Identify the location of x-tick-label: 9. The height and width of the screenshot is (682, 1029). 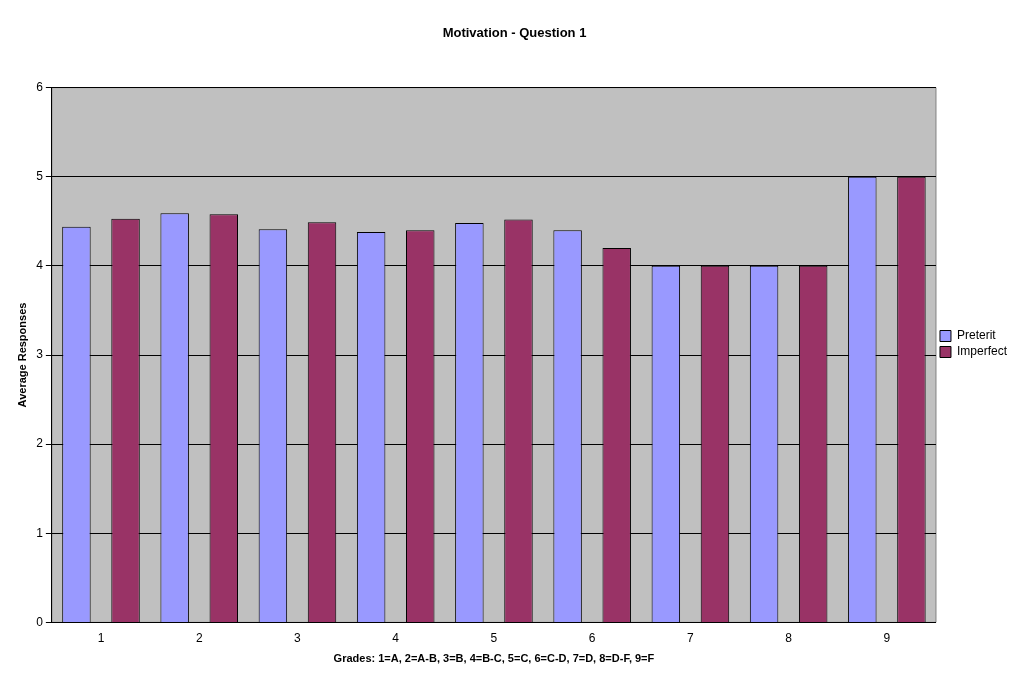
(887, 637).